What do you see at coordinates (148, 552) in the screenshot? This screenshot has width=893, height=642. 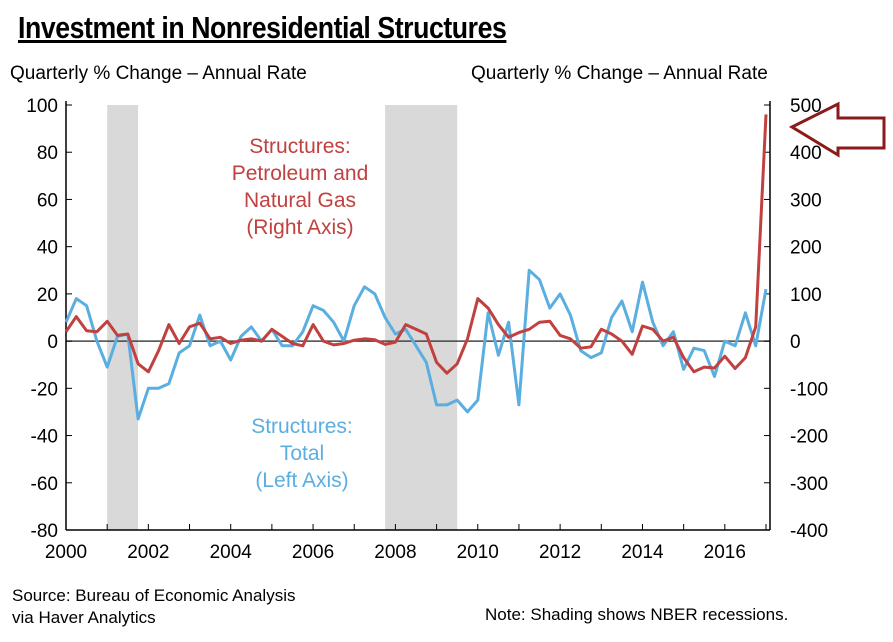 I see `x-tick-label: 2002` at bounding box center [148, 552].